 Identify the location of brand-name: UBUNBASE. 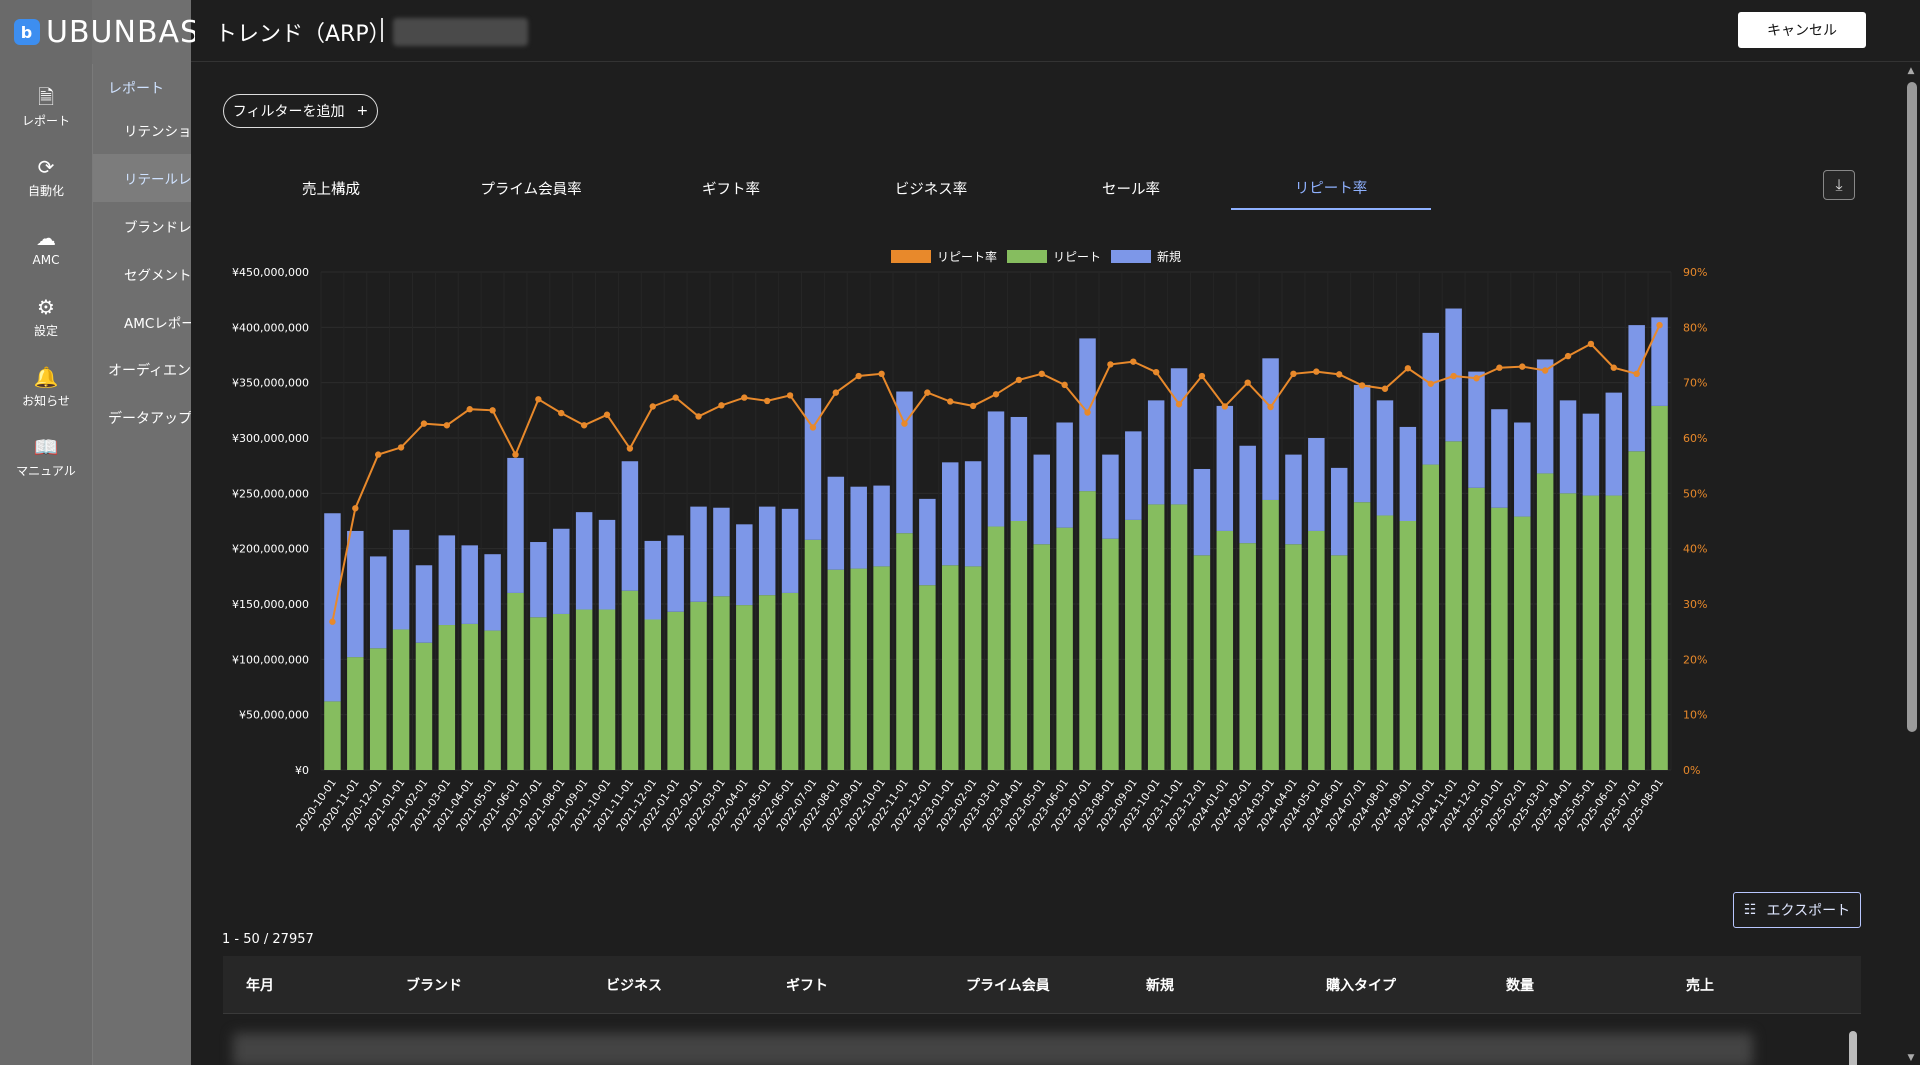
(120, 32).